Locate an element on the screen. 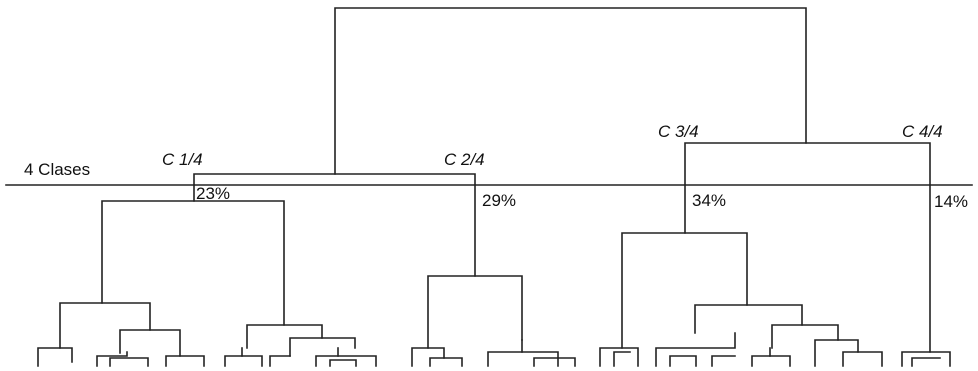 Image resolution: width=978 pixels, height=371 pixels. cluster-1-share: 23% is located at coordinates (213, 193).